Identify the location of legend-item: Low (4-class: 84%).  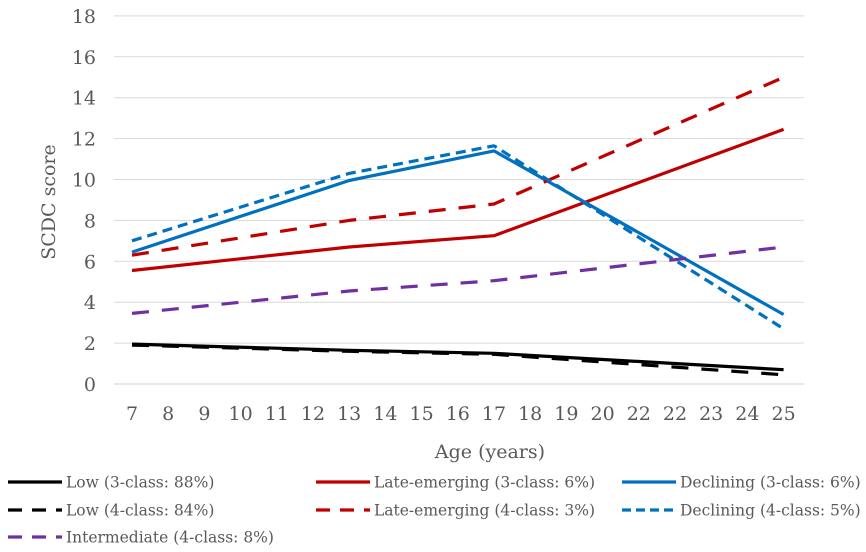
(111, 511).